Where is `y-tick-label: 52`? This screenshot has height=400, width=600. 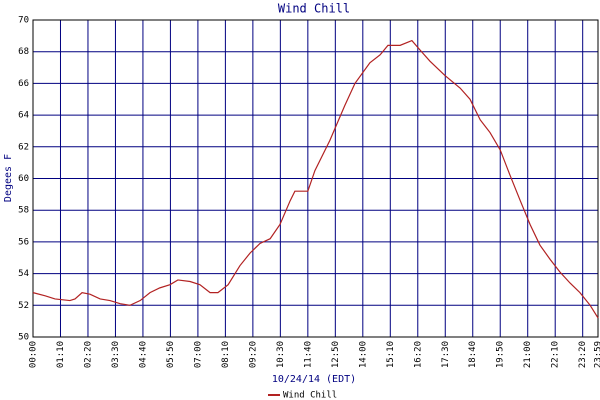
y-tick-label: 52 is located at coordinates (23, 306).